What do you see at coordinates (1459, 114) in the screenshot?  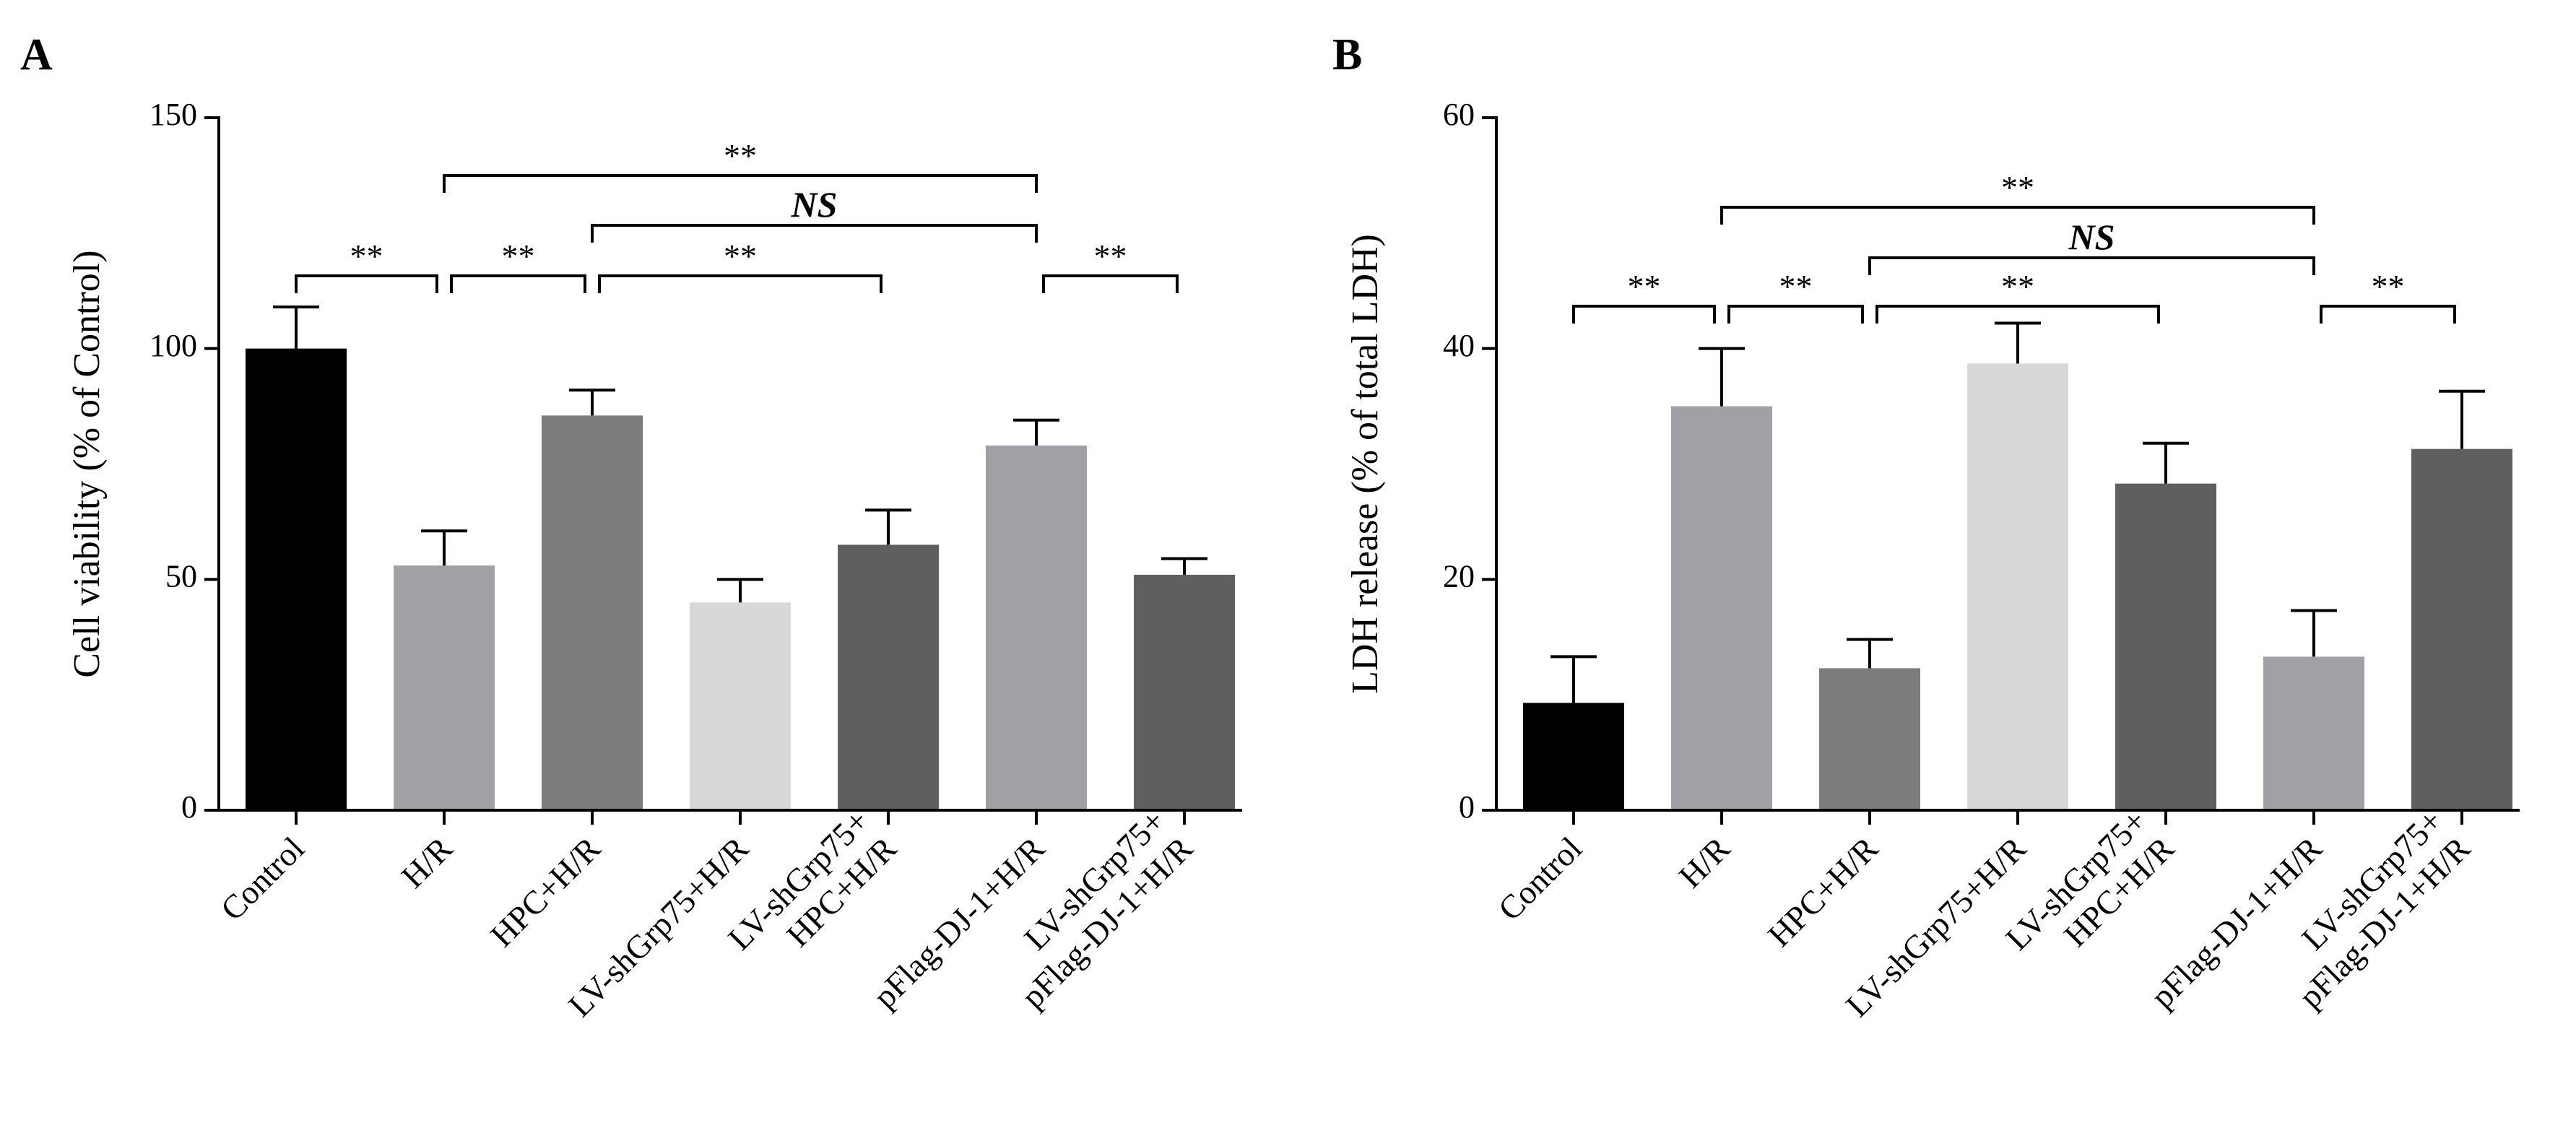 I see `y-tick-label: 60` at bounding box center [1459, 114].